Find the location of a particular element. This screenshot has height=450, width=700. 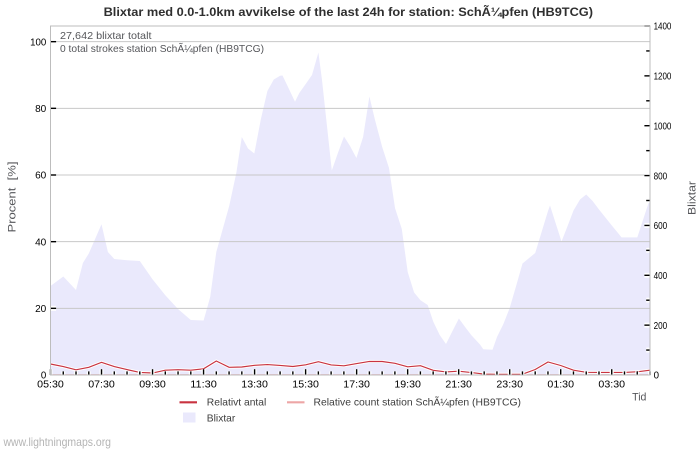

svg-text: 800 is located at coordinates (661, 176).